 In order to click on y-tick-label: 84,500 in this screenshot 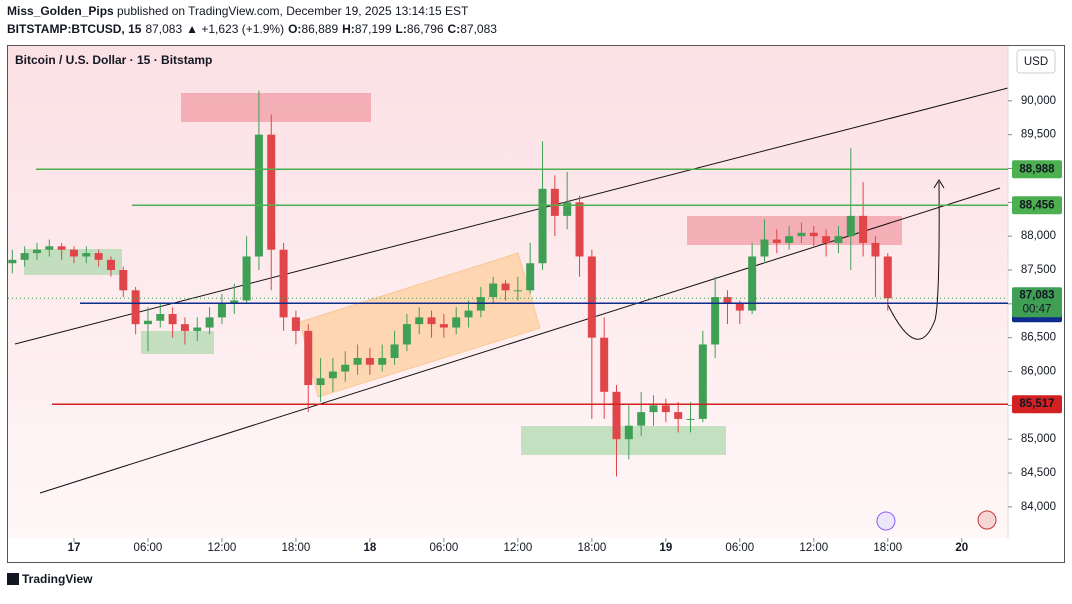, I will do `click(1038, 473)`.